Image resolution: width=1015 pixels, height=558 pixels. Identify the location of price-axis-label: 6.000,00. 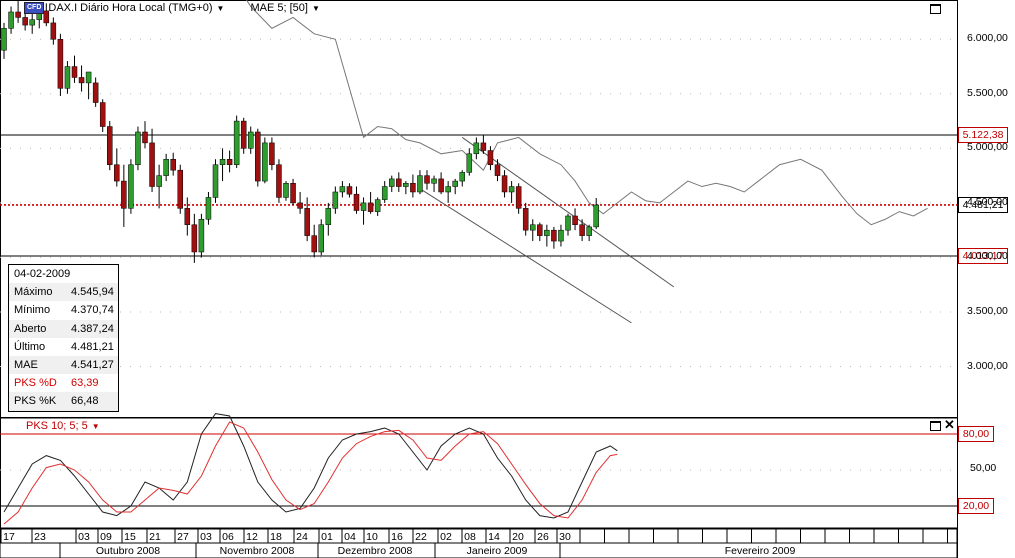
(987, 38).